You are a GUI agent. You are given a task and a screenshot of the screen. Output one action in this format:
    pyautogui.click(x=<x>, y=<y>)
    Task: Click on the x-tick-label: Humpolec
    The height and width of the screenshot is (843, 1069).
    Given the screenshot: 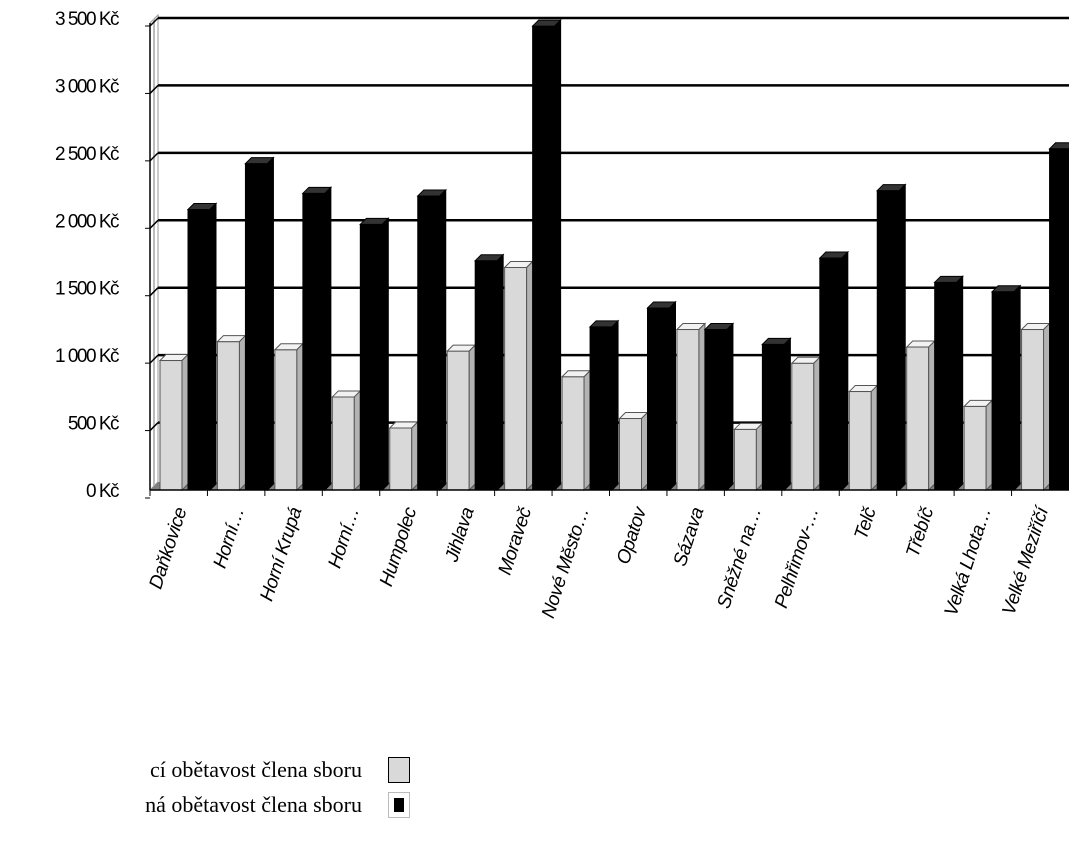 What is the action you would take?
    pyautogui.click(x=398, y=546)
    